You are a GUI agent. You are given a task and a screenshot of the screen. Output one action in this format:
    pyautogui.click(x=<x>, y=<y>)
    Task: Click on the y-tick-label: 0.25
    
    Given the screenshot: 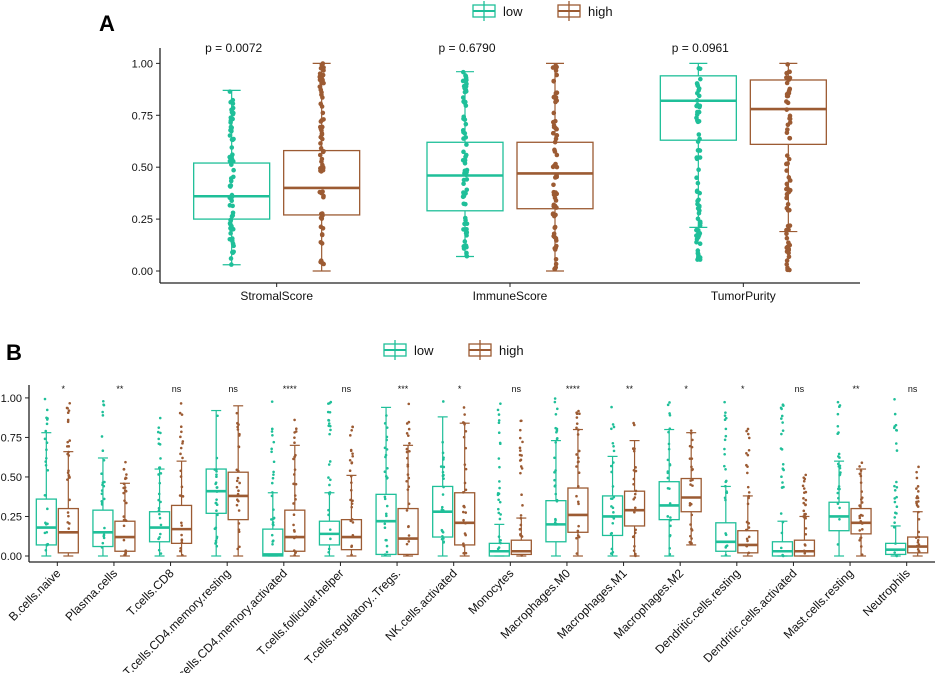 What is the action you would take?
    pyautogui.click(x=11, y=517)
    